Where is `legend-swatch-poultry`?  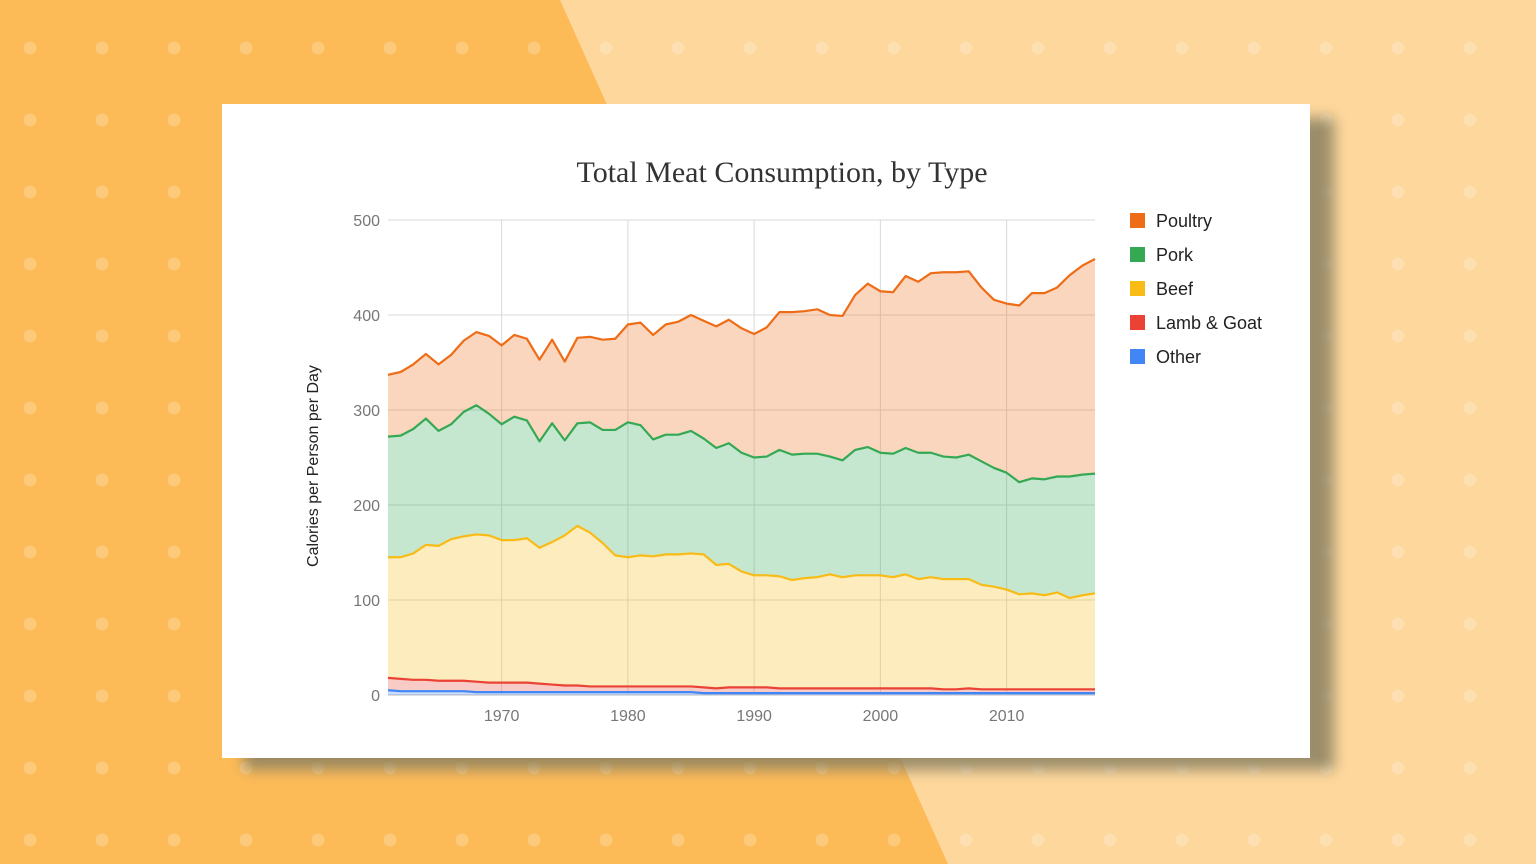
legend-swatch-poultry is located at coordinates (1137, 220).